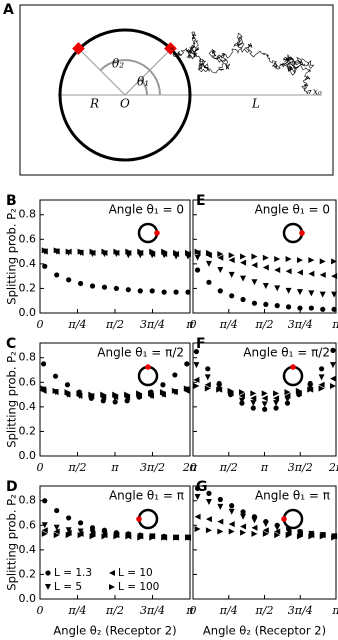  I want to click on x-tick-label: π/4, so click(77, 324).